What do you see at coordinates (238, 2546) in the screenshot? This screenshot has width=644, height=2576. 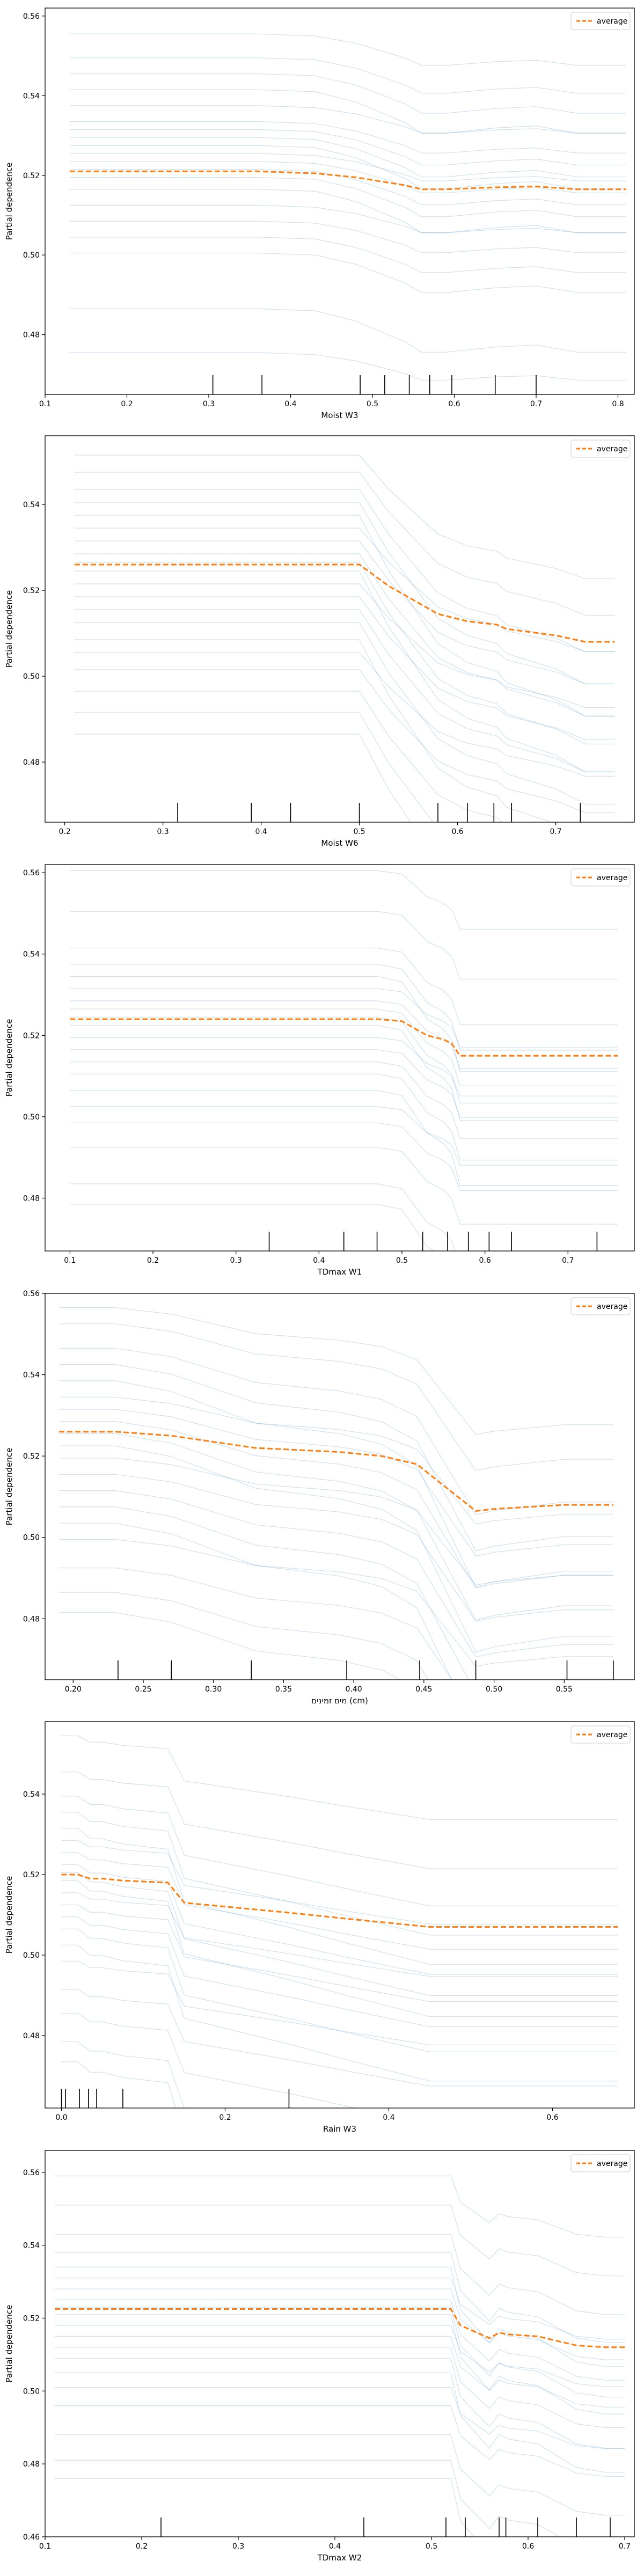 I see `x-tick-label: 0.3` at bounding box center [238, 2546].